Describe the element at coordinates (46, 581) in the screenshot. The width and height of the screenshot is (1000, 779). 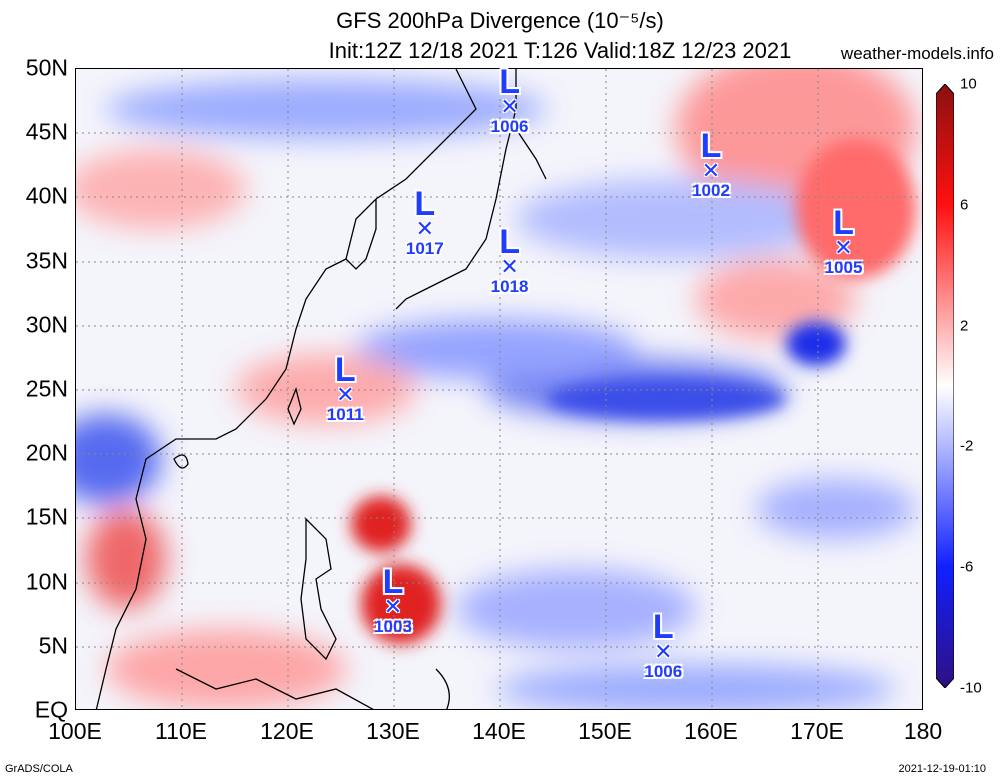
I see `lat-label: 10N` at that location.